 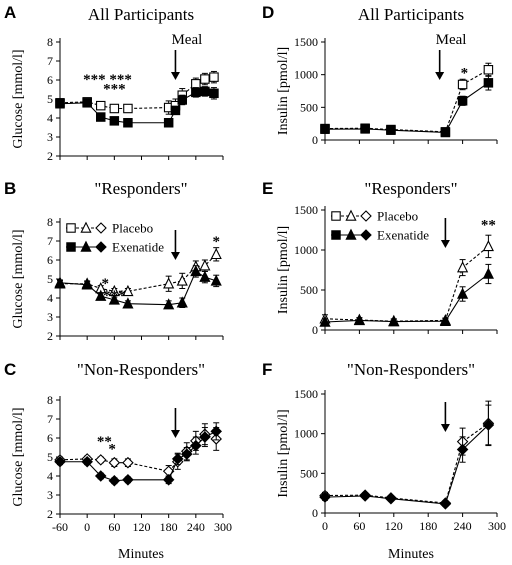 I want to click on x-tick-label: 180, so click(x=169, y=527).